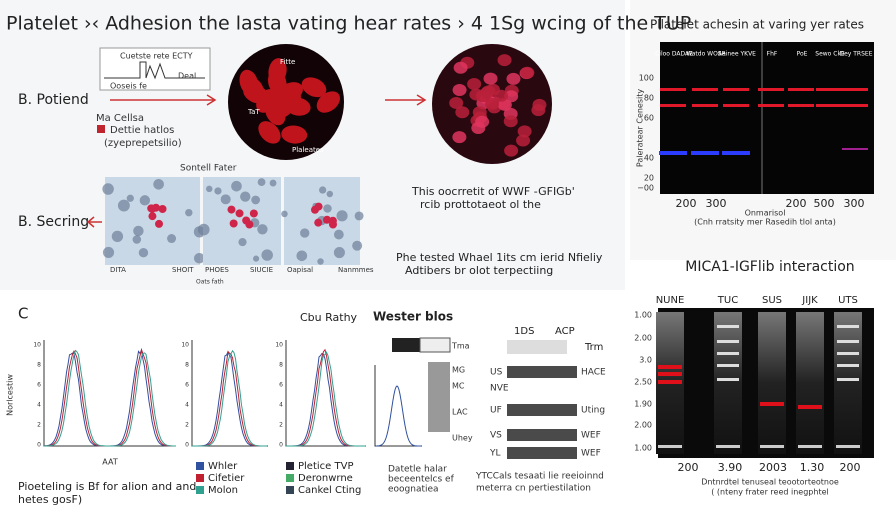  What do you see at coordinates (287, 62) in the screenshot?
I see `micrograph-label: Fitte` at bounding box center [287, 62].